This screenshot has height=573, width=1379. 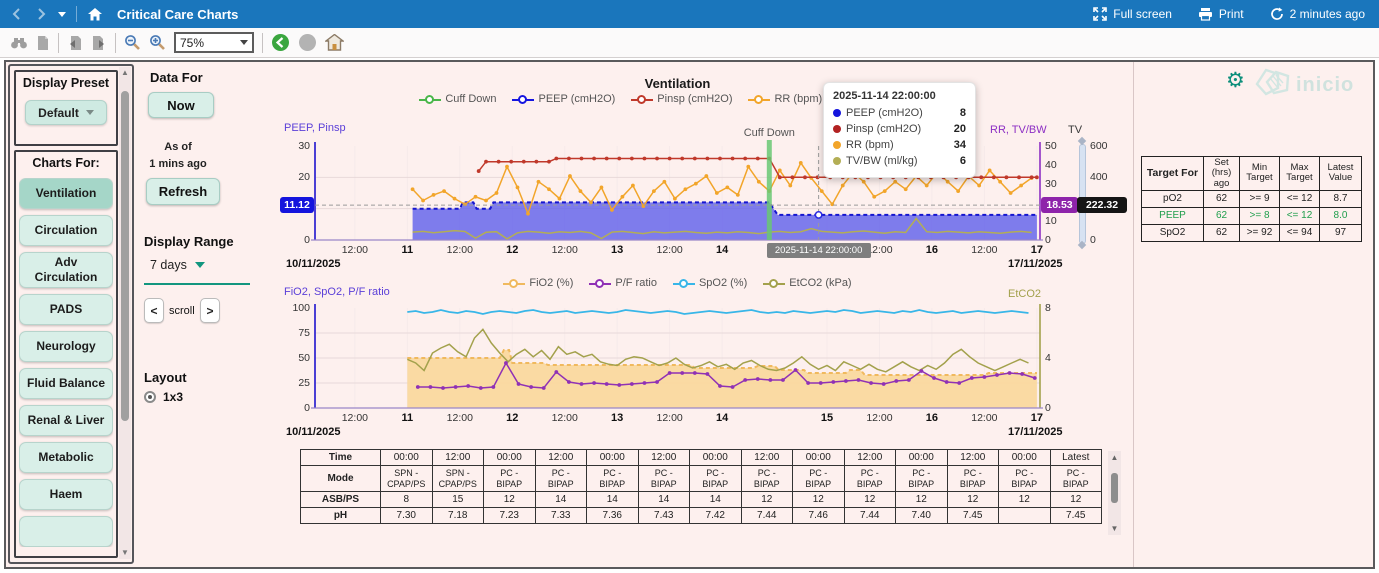 What do you see at coordinates (1100, 14) in the screenshot?
I see `fullscreen-icon` at bounding box center [1100, 14].